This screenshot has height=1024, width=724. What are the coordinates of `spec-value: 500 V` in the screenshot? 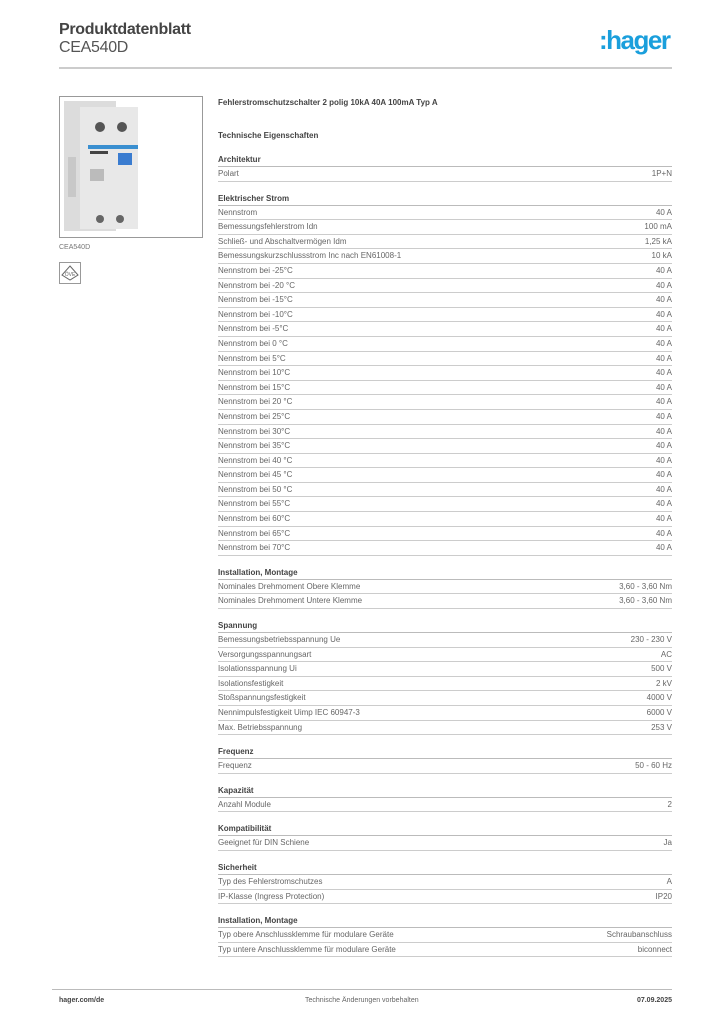 It's located at (661, 669).